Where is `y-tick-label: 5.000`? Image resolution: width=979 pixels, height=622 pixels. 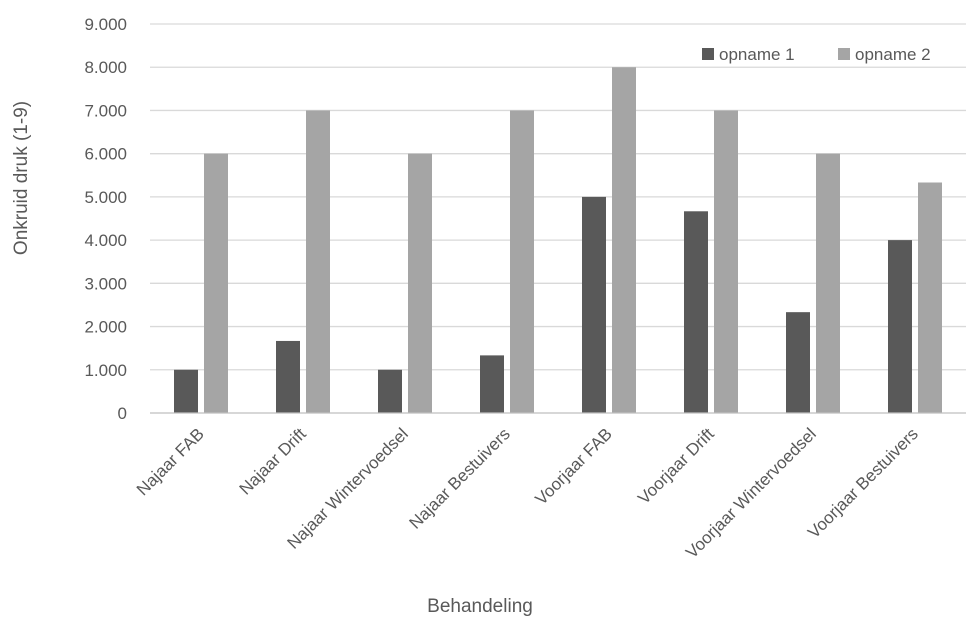
y-tick-label: 5.000 is located at coordinates (105, 197).